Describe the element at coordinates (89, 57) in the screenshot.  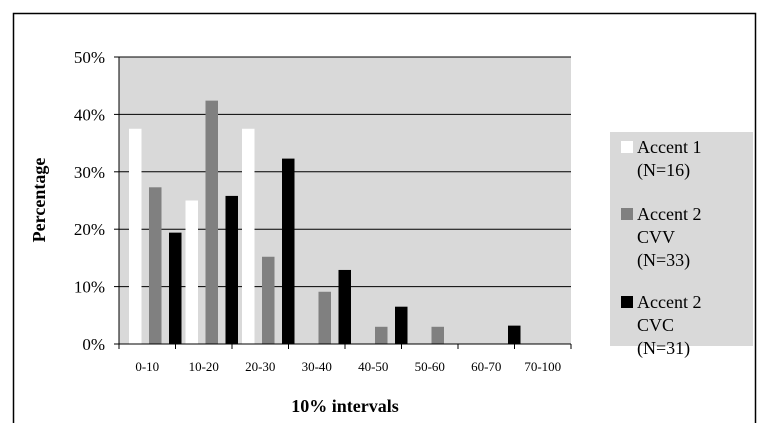
I see `y-tick-label: 50%` at that location.